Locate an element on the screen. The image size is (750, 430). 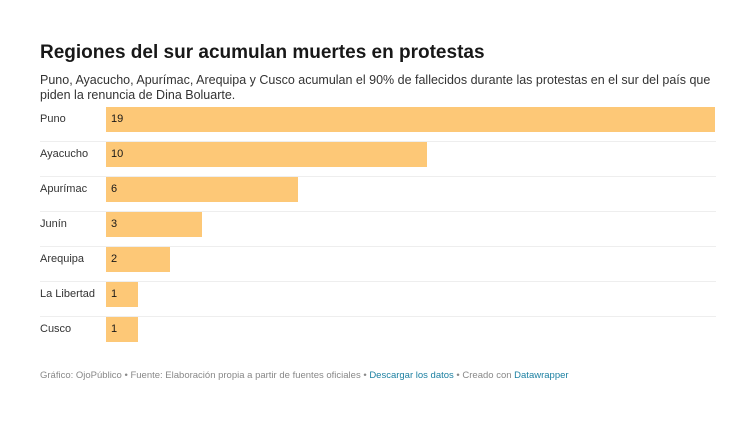
bar-row: Puno 19 is located at coordinates (378, 124).